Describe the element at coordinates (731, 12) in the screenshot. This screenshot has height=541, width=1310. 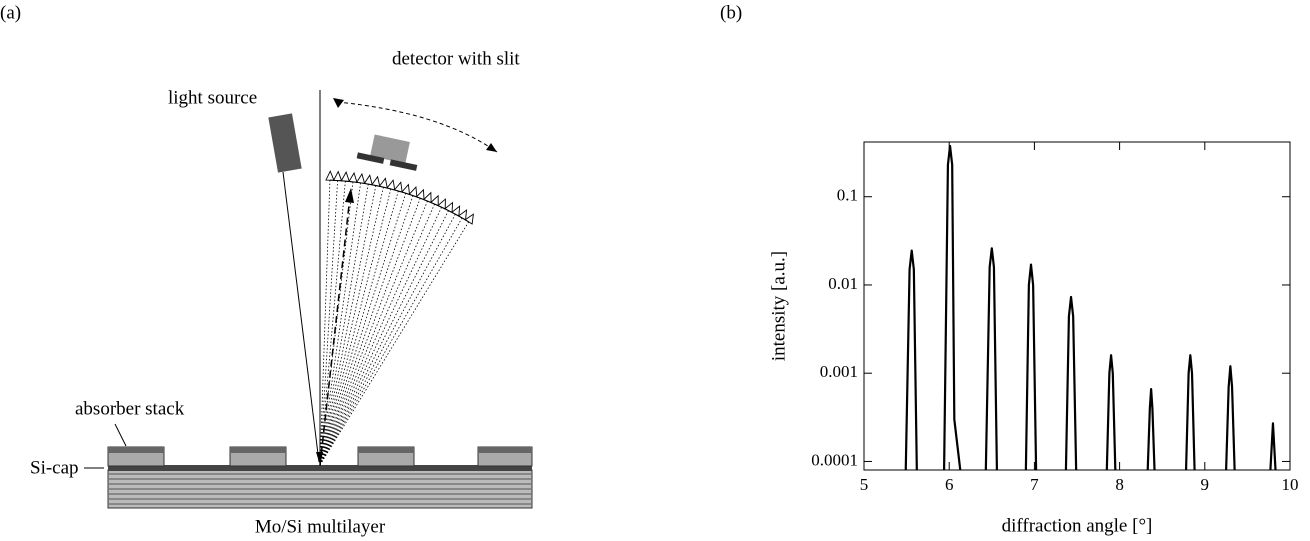
I see `panel-label: (b)` at that location.